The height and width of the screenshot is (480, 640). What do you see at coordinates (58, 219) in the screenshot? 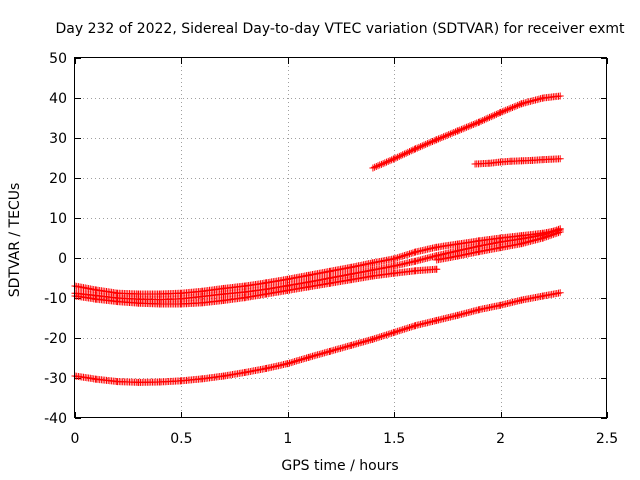
I see `y-tick-label: 10` at bounding box center [58, 219].